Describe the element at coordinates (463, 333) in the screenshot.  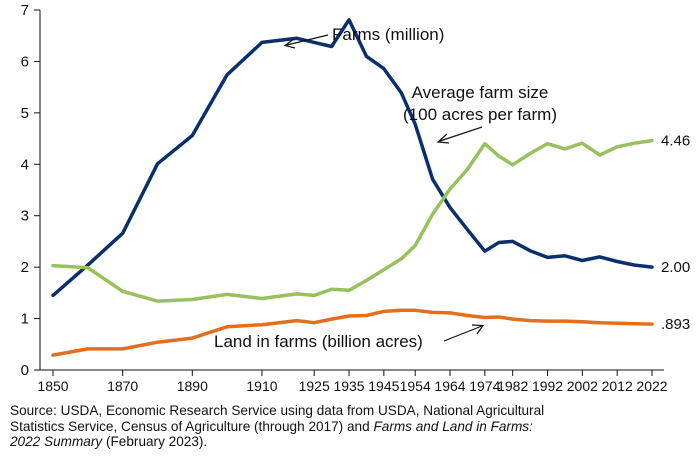
I see `land-arrow` at that location.